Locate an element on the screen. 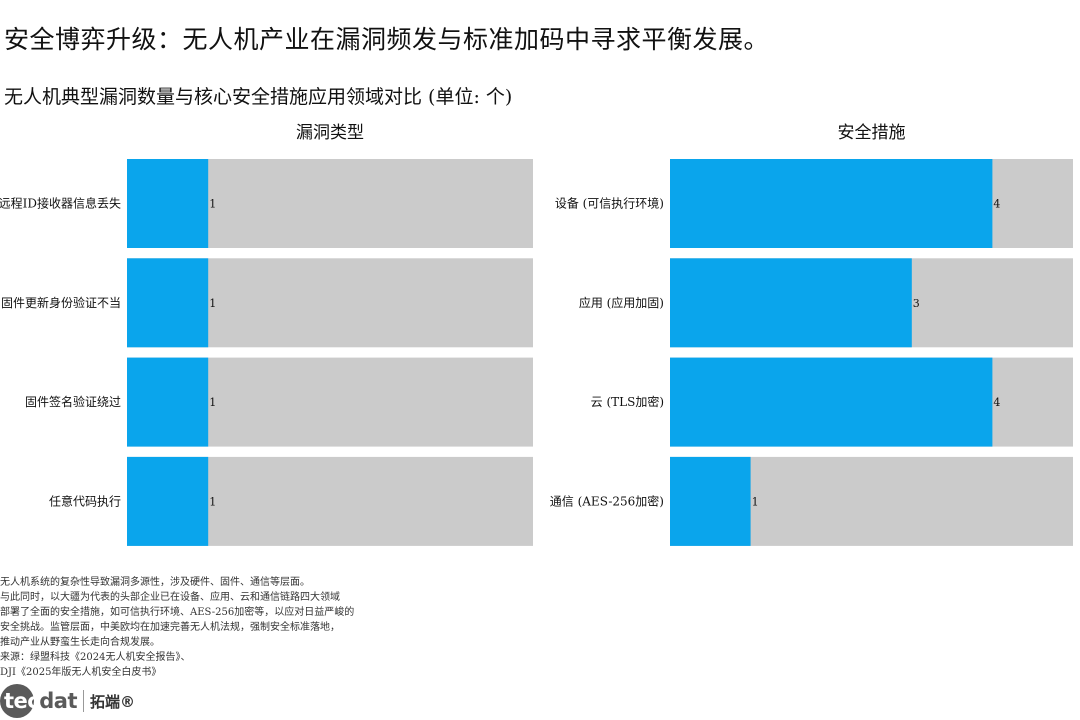 This screenshot has height=720, width=1080. note-line: 安全挑战。监管层面，中美欧均在加速完善无人机法规，强制安全标准落地， is located at coordinates (170, 627).